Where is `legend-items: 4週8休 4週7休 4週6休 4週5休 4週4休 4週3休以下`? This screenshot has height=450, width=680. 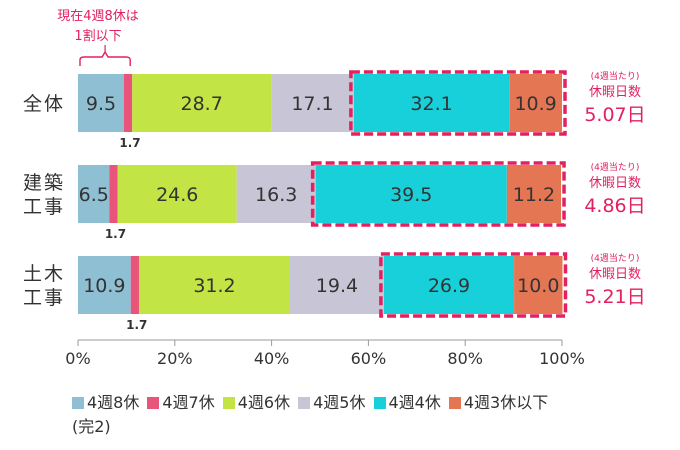
legend-items: 4週8休 4週7休 4週6休 4週5休 4週4休 4週3休以下 is located at coordinates (362, 403).